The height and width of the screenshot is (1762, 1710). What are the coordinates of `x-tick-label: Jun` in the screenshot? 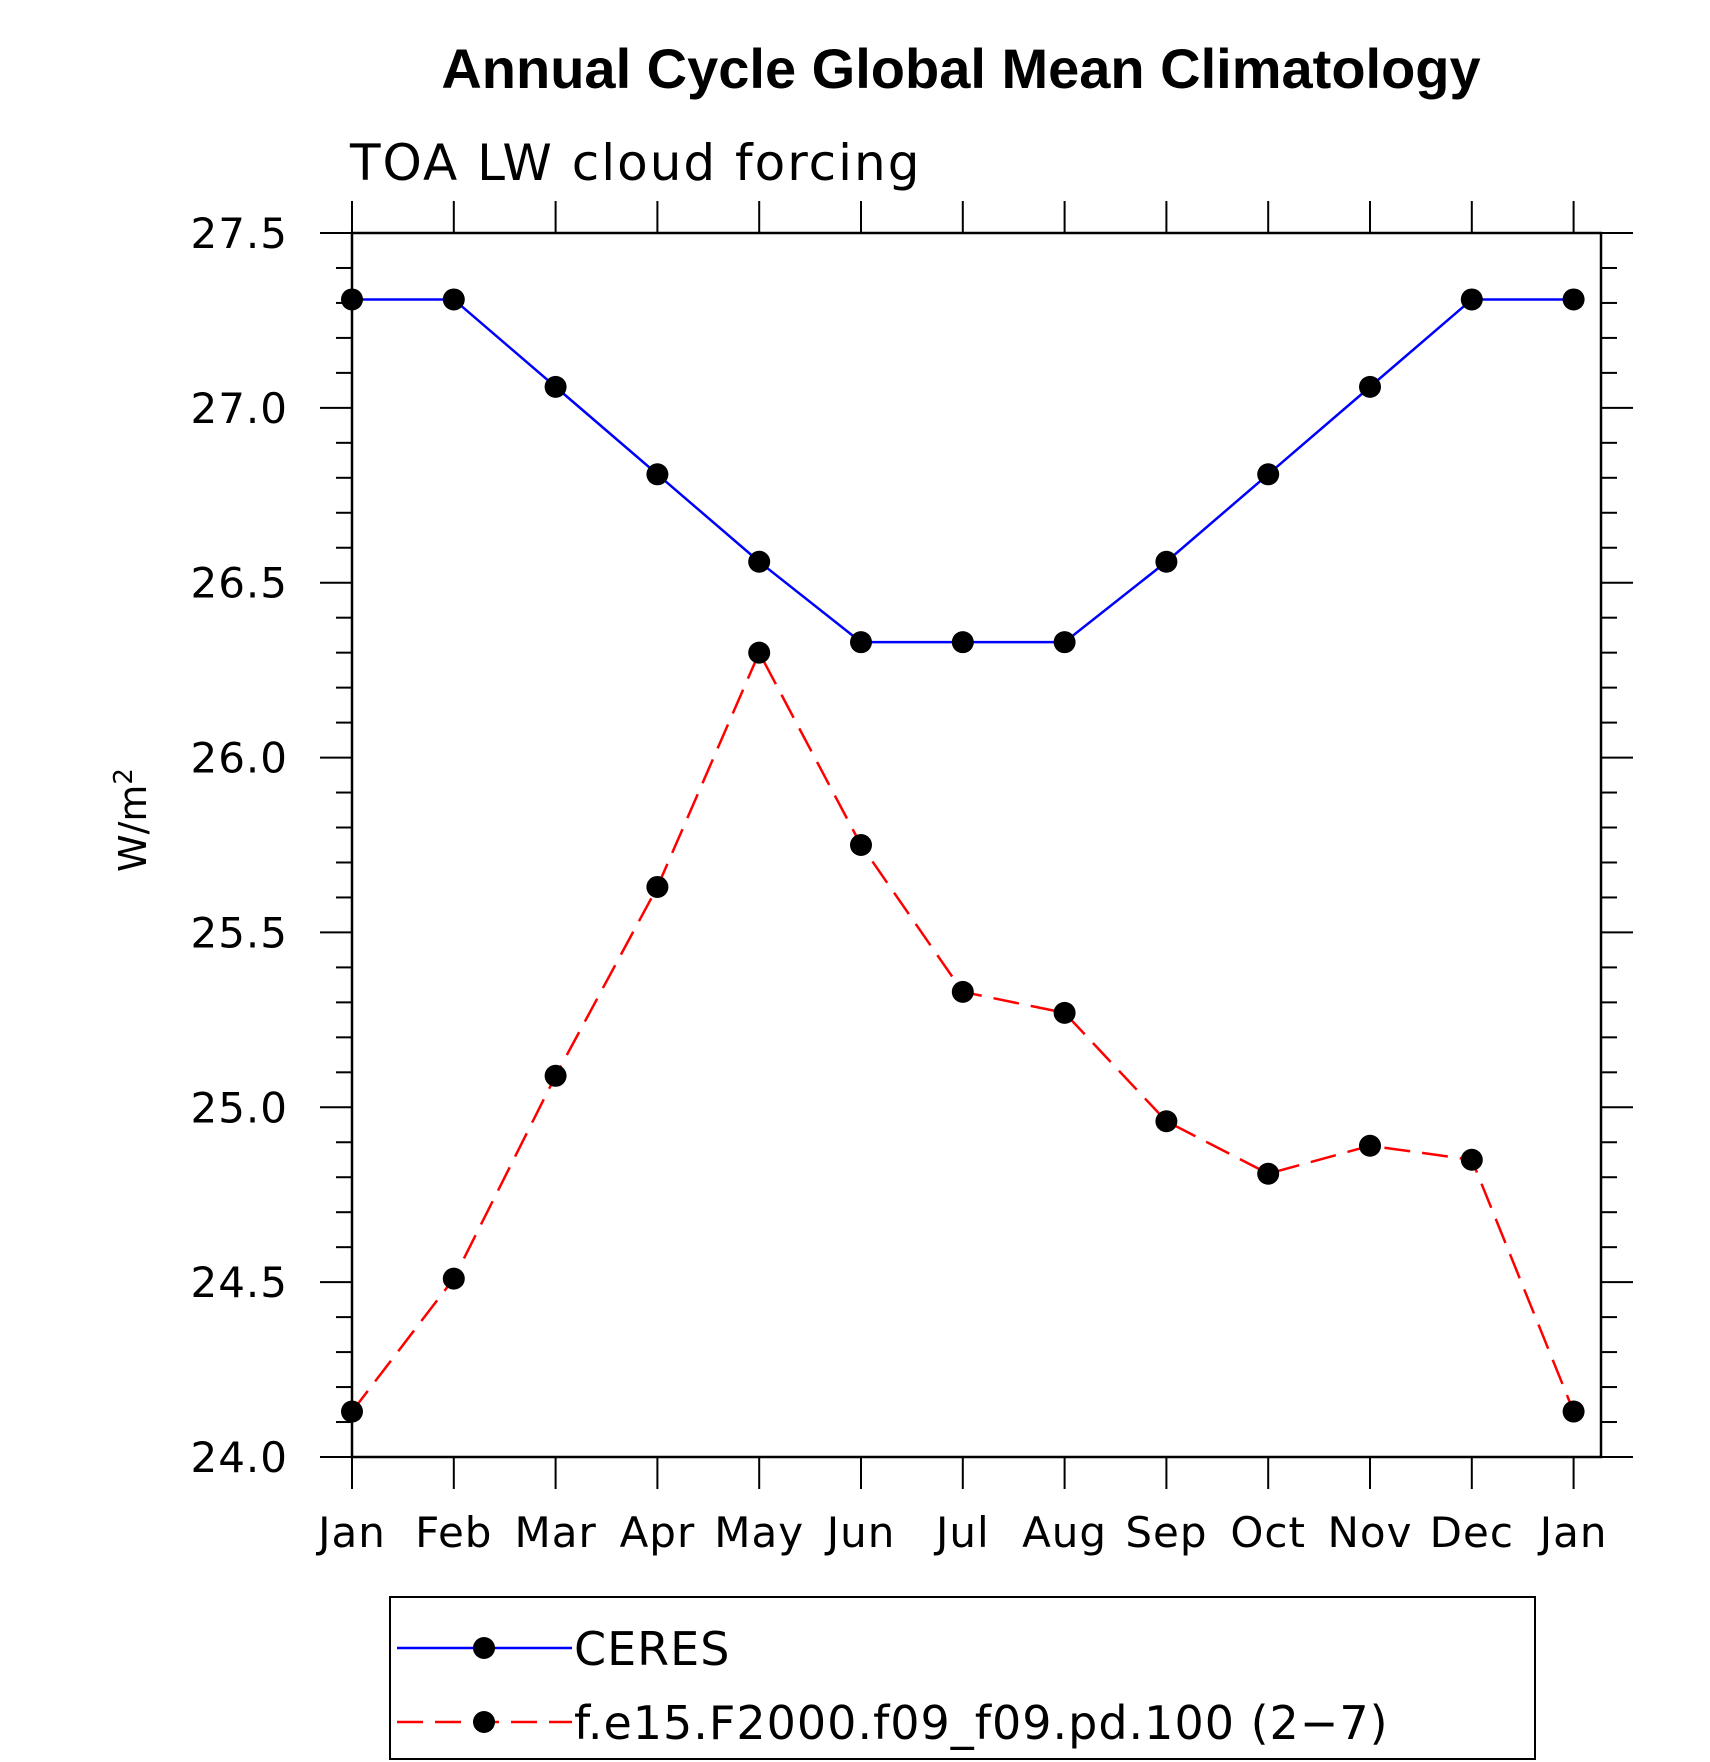 It's located at (860, 1532).